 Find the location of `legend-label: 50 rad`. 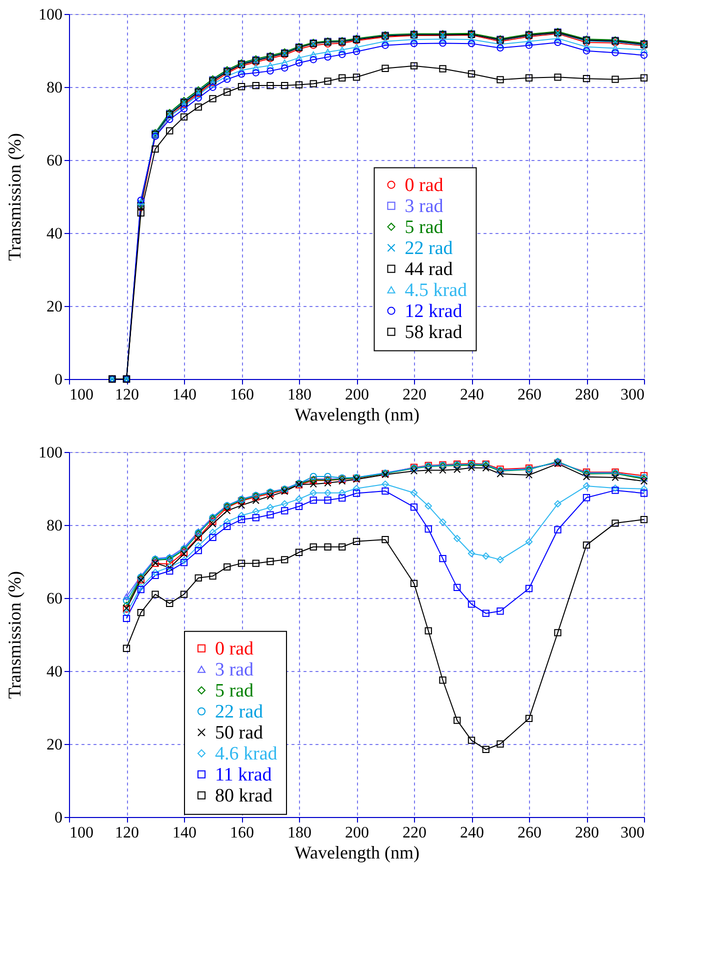

legend-label: 50 rad is located at coordinates (239, 733).